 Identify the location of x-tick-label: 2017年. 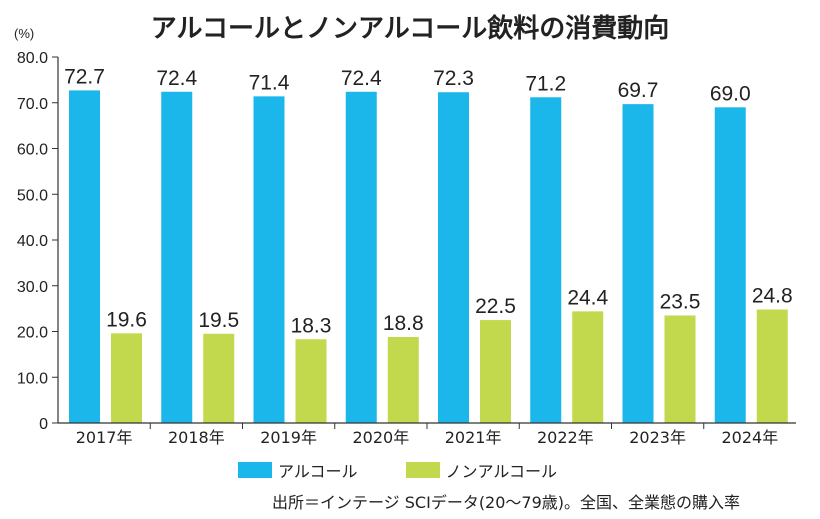
(104, 437).